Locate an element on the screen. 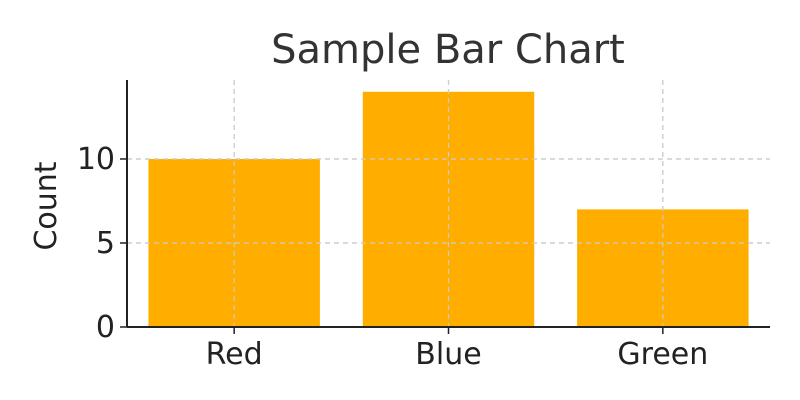  x-tick-label-red: Red is located at coordinates (234, 354).